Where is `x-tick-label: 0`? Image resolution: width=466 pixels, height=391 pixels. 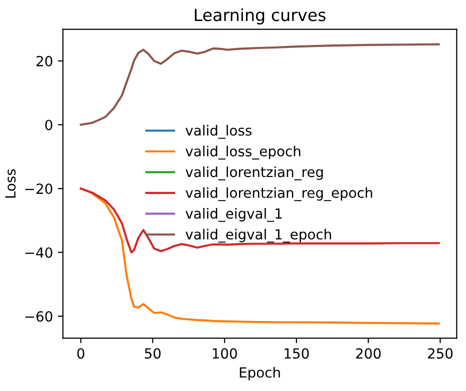
x-tick-label: 0 is located at coordinates (80, 353).